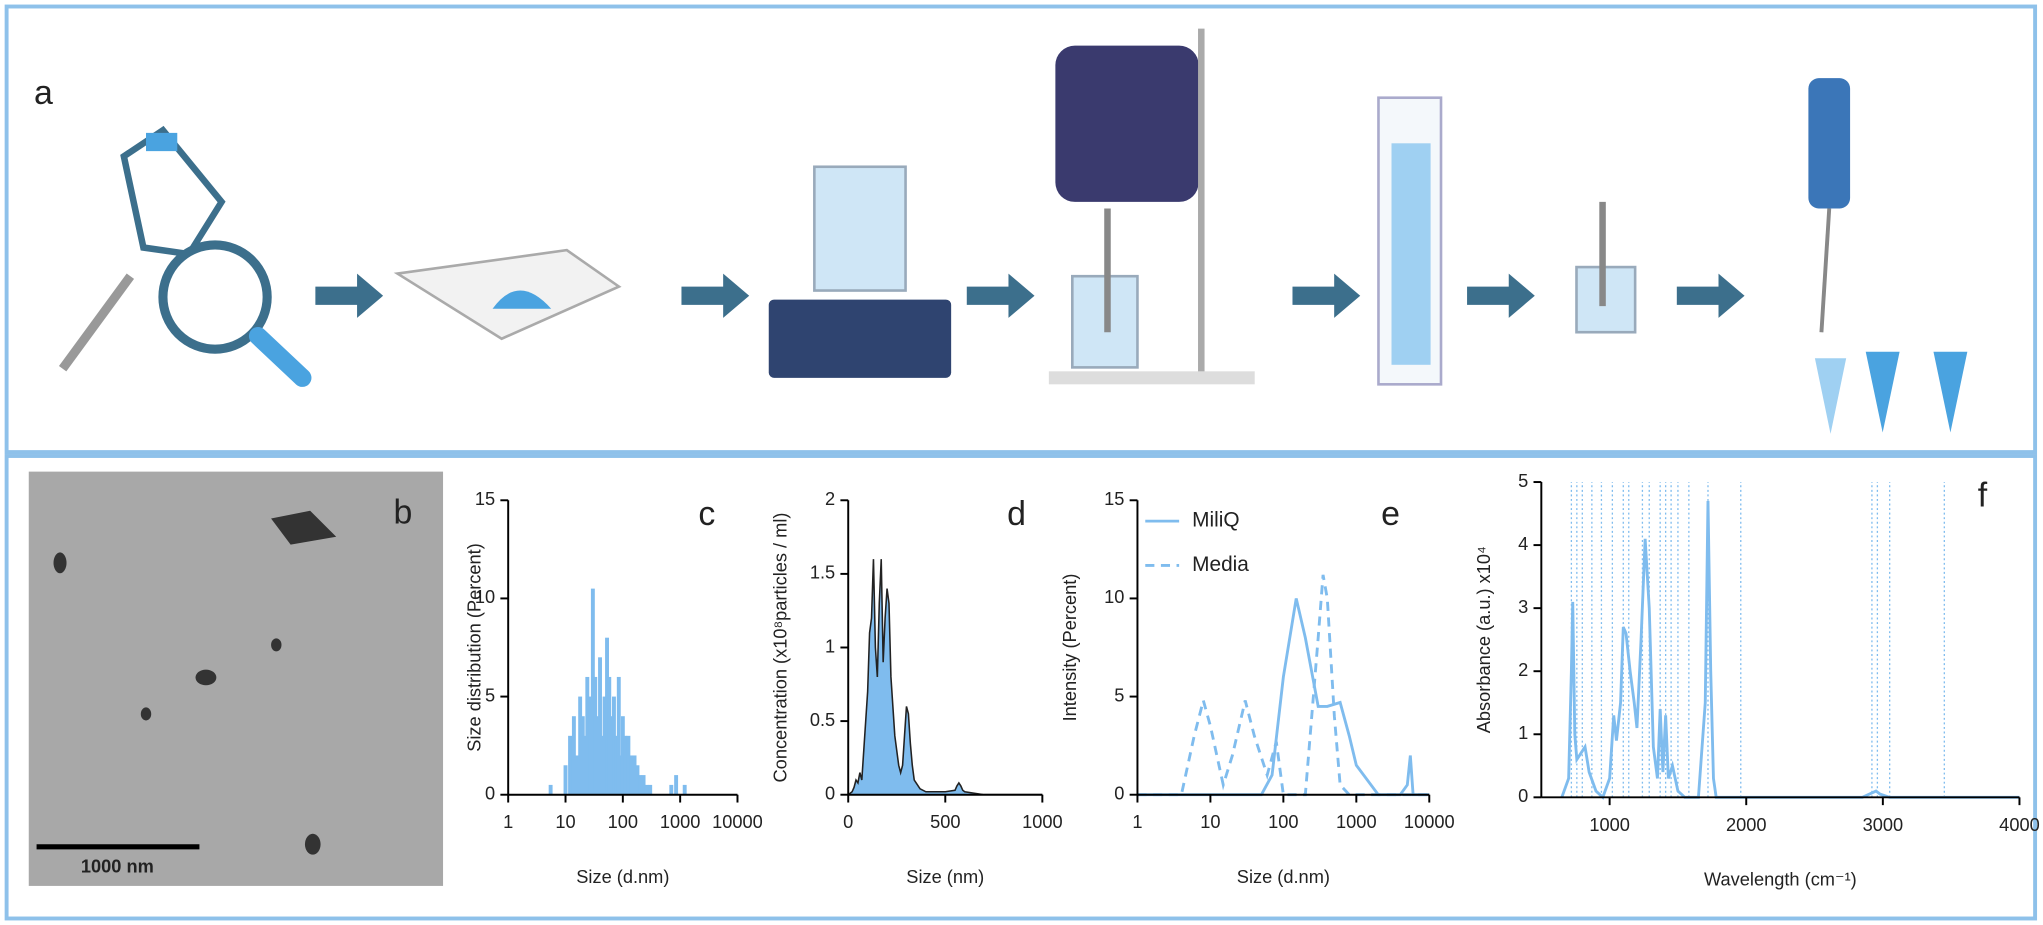 This screenshot has width=2043, height=925. I want to click on x-tick-label: 0, so click(848, 821).